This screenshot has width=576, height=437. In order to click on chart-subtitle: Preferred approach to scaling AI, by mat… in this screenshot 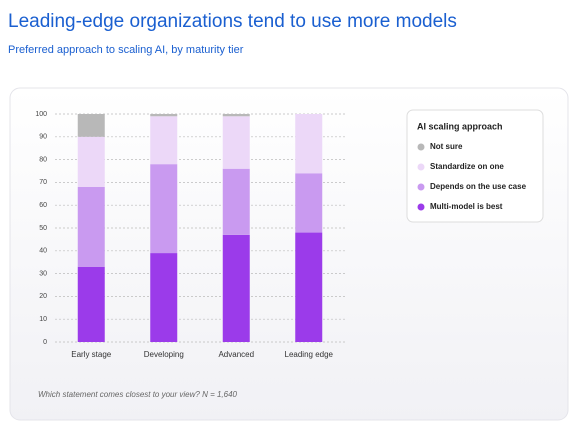, I will do `click(126, 50)`.